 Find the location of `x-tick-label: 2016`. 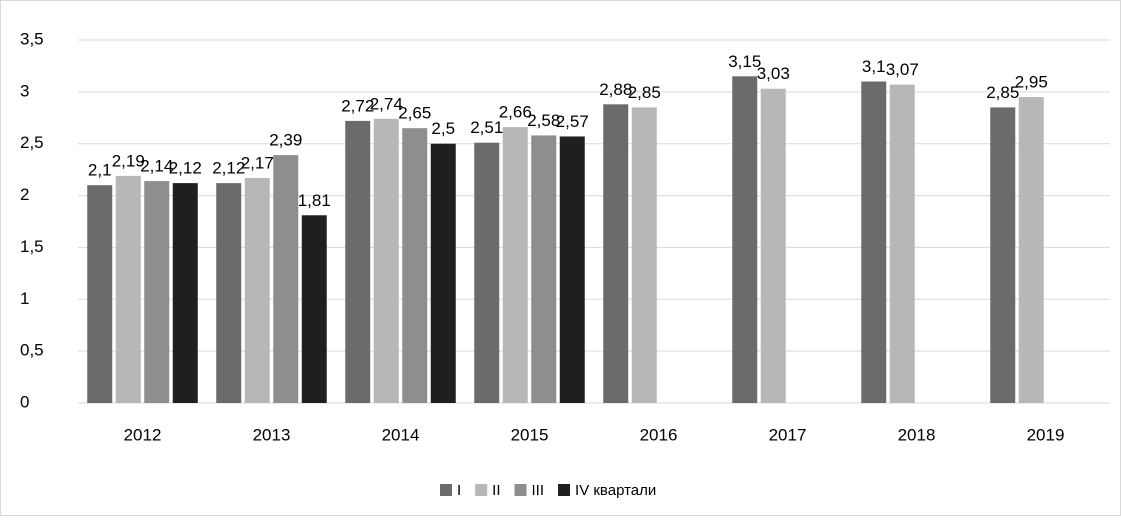

x-tick-label: 2016 is located at coordinates (659, 434).